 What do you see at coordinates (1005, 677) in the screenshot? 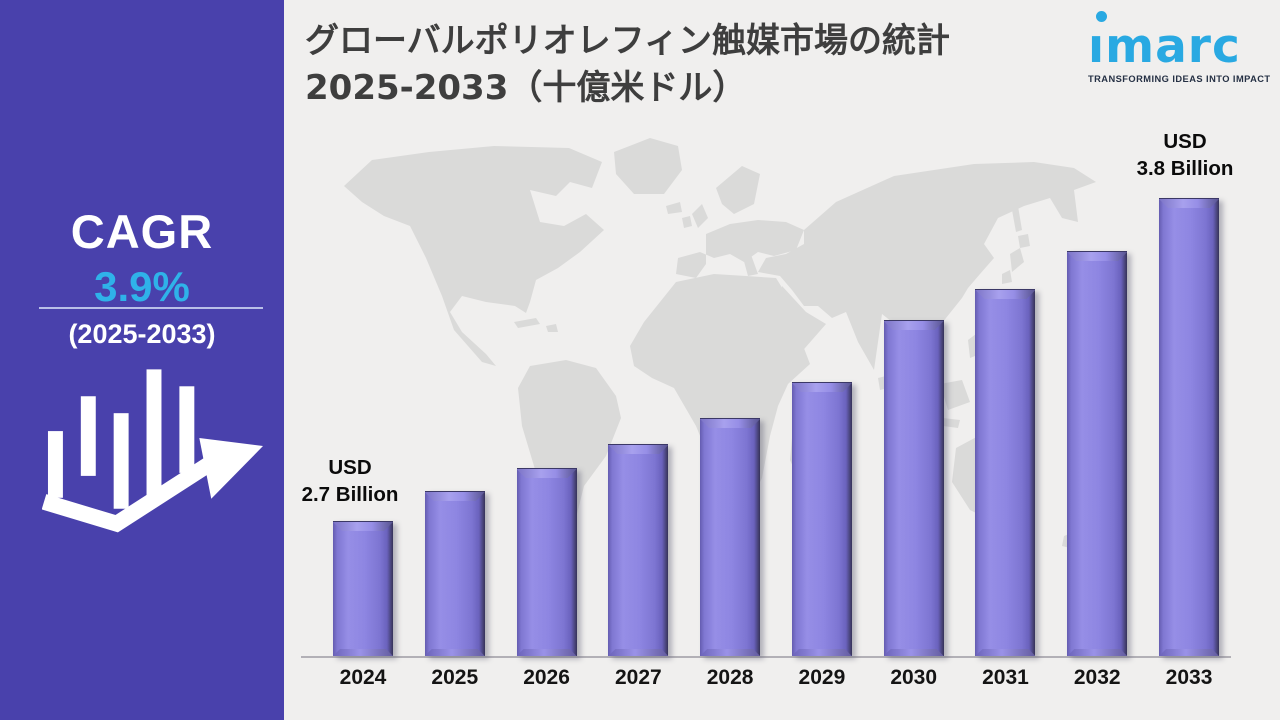
I see `x-axis-label-2031: 2031` at bounding box center [1005, 677].